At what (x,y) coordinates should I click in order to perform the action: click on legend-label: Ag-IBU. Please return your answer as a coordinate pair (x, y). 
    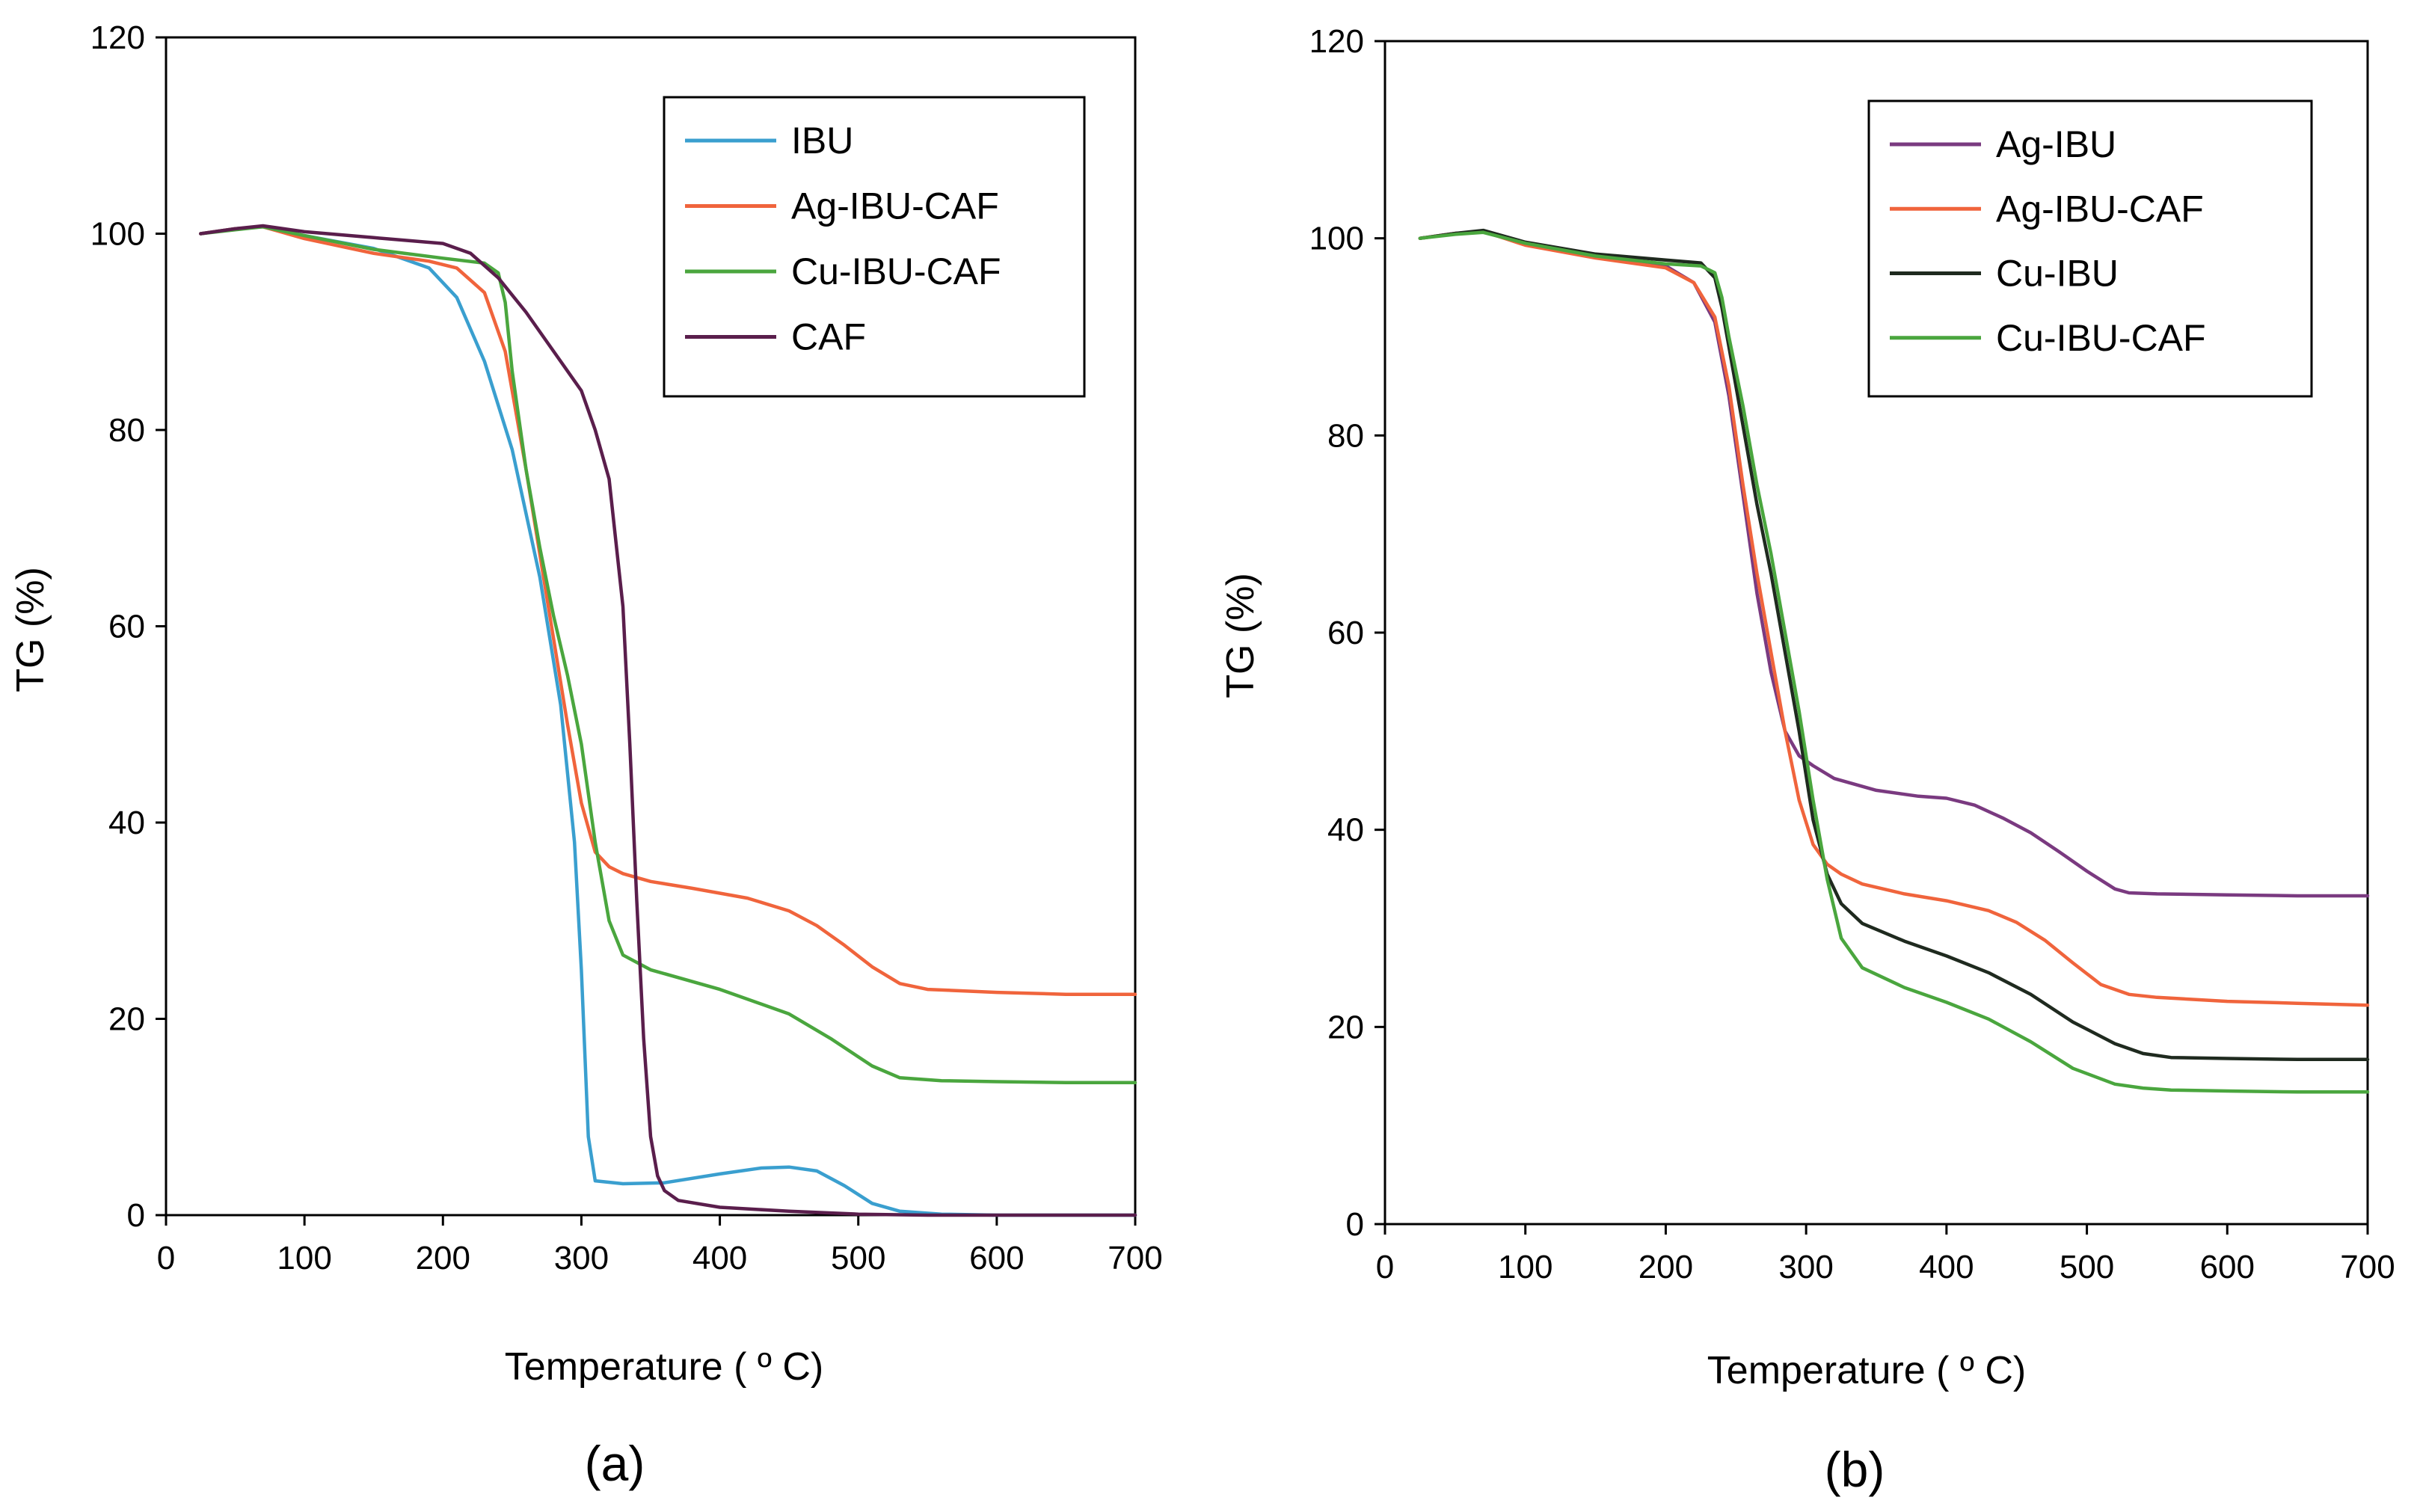
    Looking at the image, I should click on (2056, 144).